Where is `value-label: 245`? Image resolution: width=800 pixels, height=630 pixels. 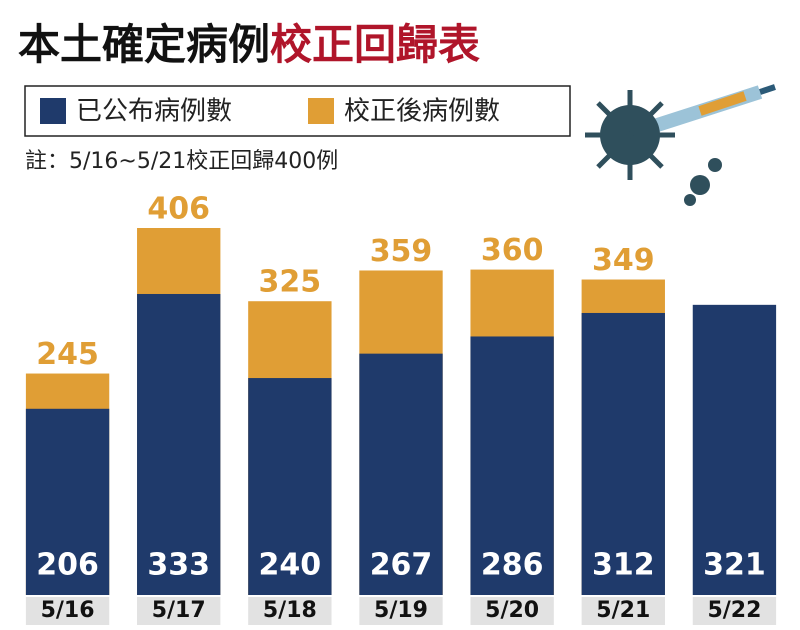 value-label: 245 is located at coordinates (67, 354).